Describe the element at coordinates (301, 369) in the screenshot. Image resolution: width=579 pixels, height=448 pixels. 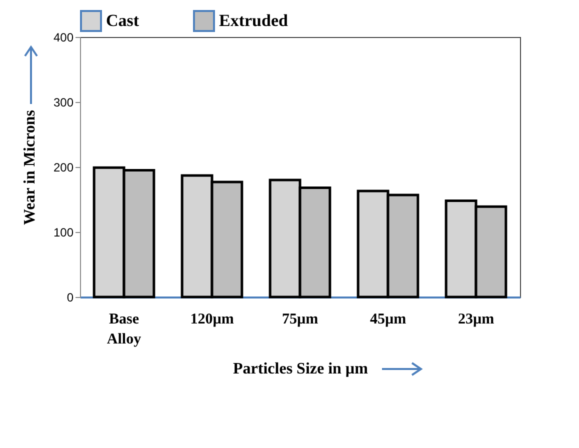
I see `x-axis-title: Particles Size in µm` at that location.